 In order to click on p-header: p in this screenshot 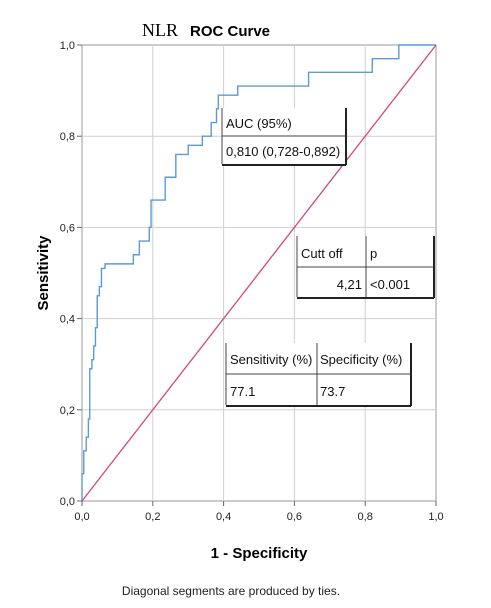, I will do `click(373, 253)`.